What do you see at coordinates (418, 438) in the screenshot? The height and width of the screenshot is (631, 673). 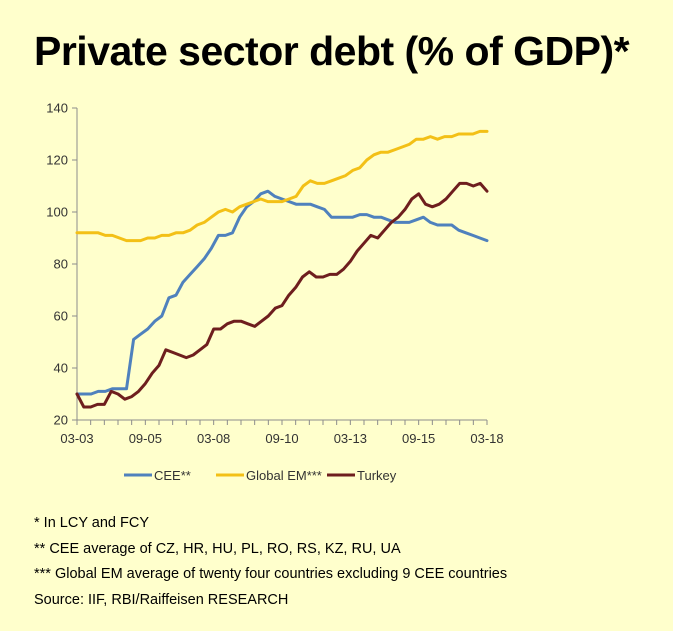 I see `x-tick-label: 09-15` at bounding box center [418, 438].